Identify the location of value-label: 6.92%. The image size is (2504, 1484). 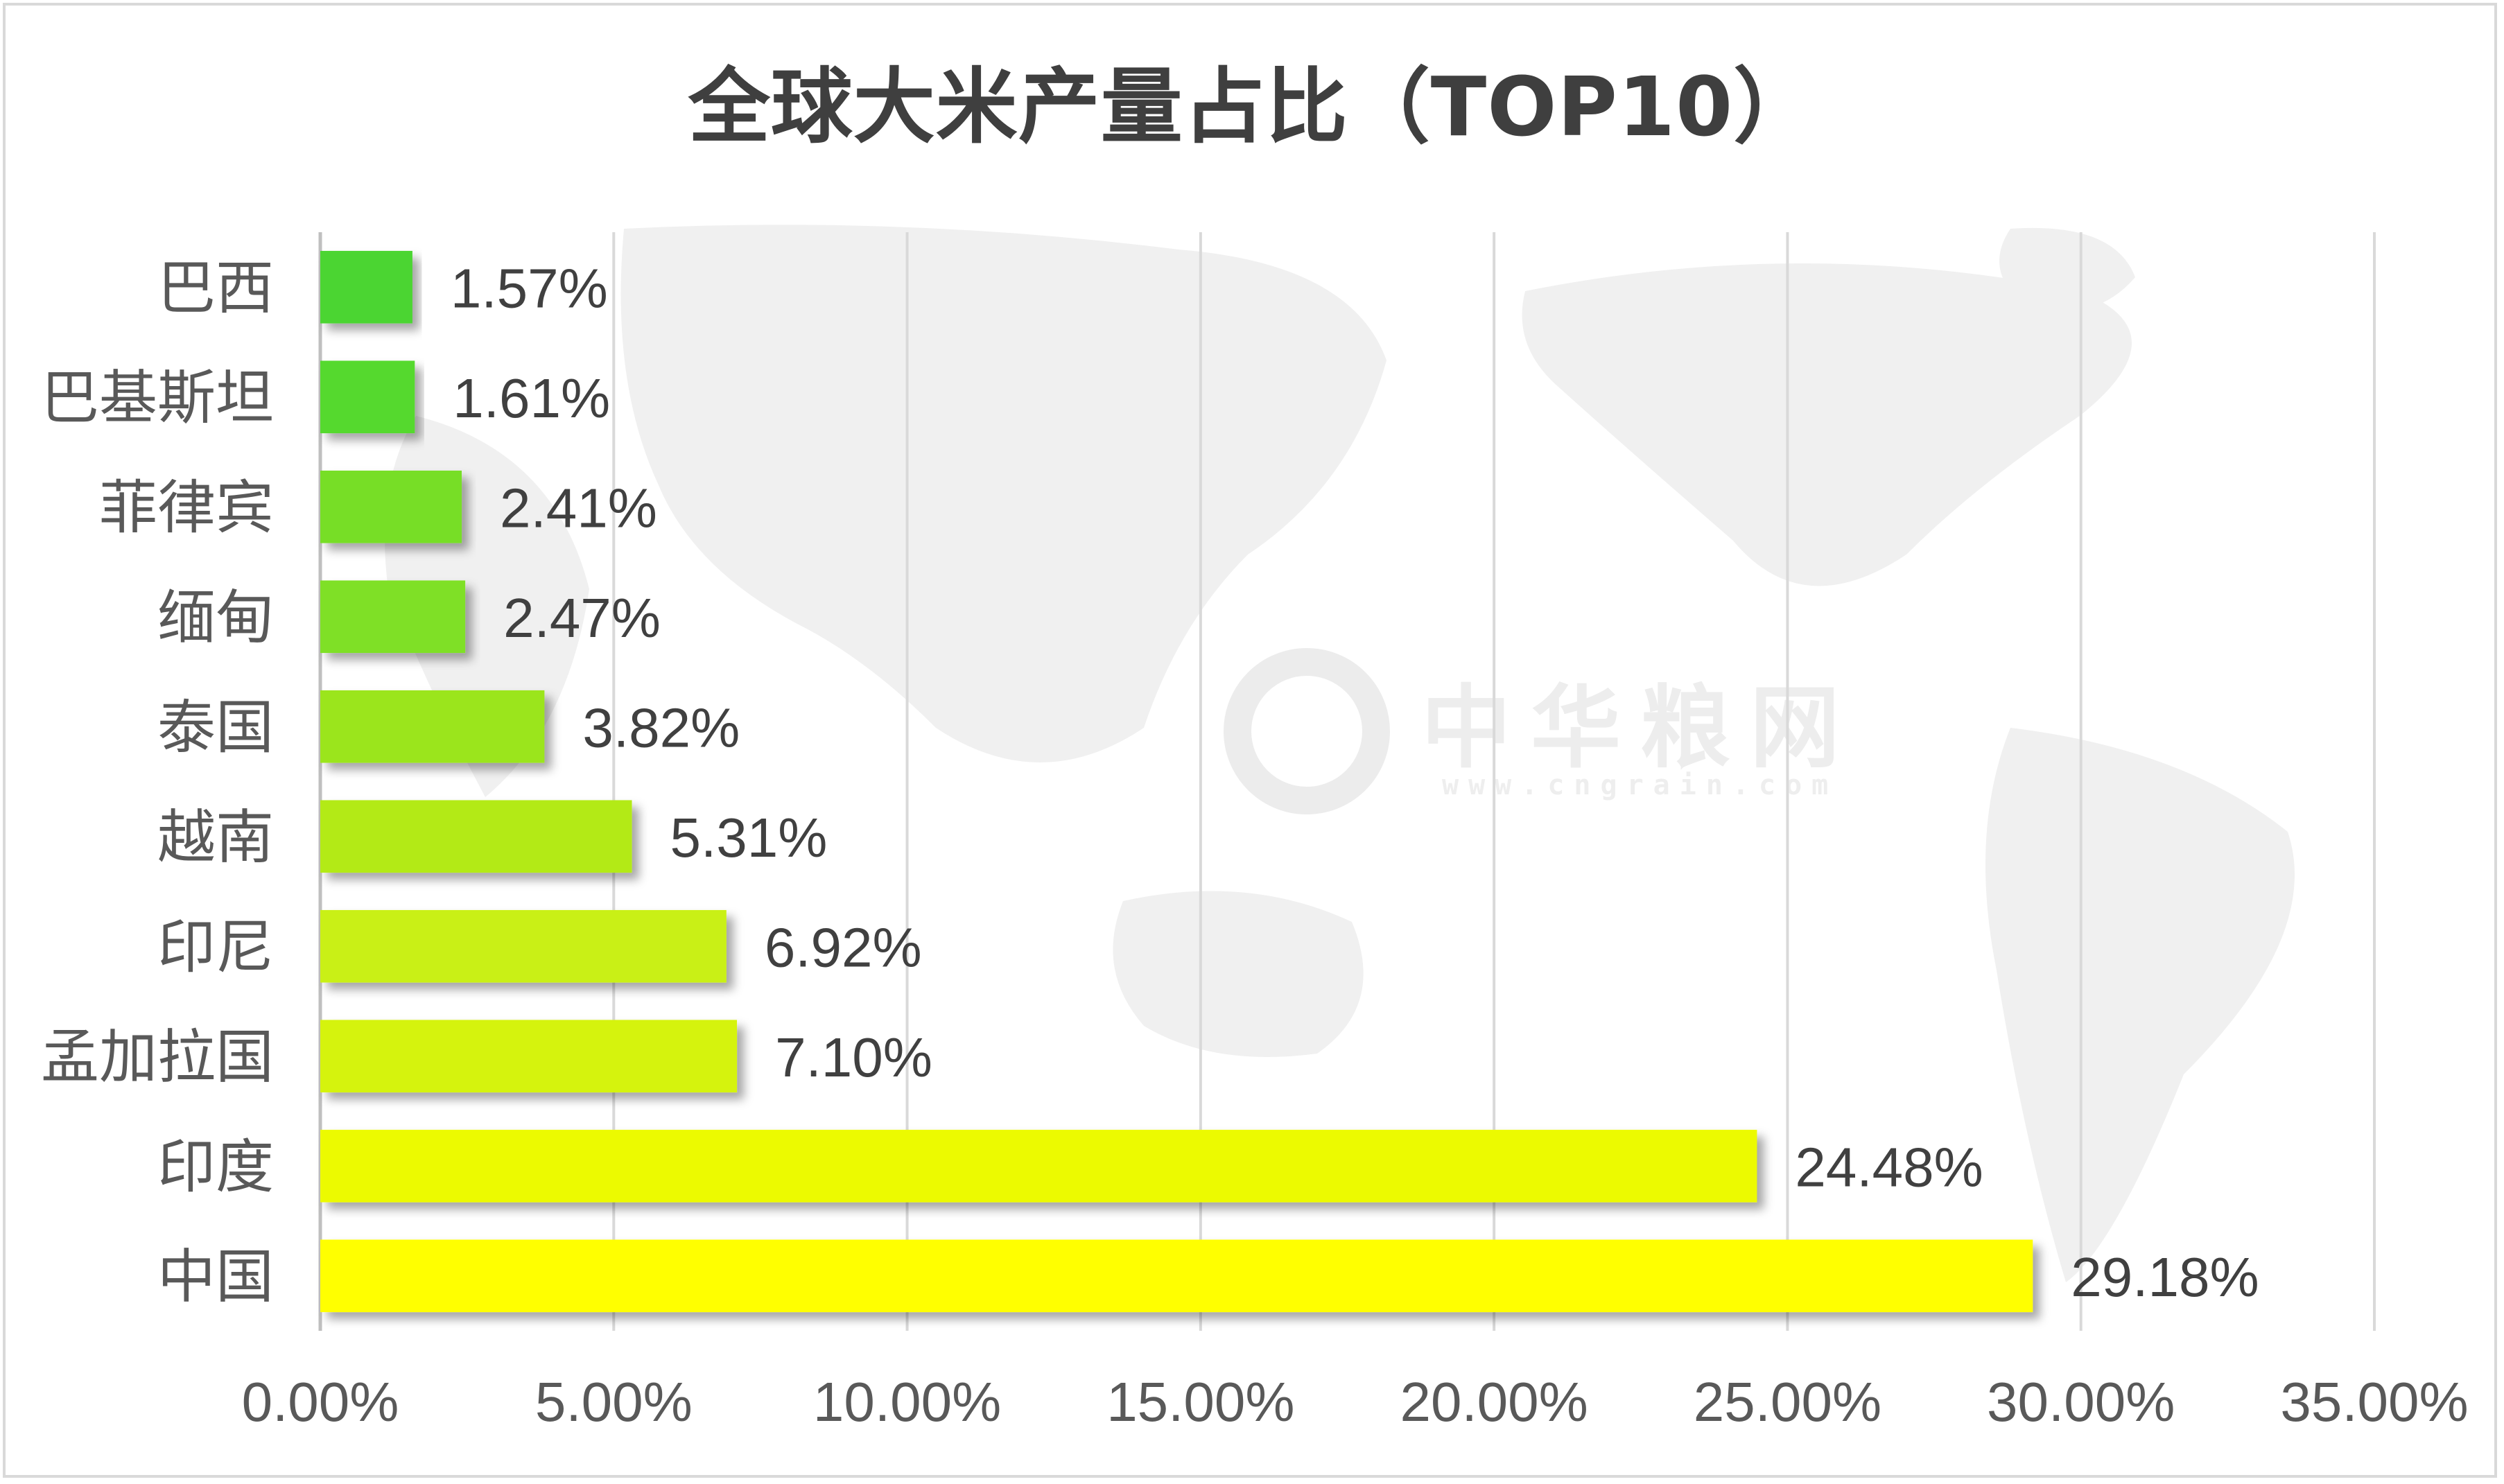
(843, 947).